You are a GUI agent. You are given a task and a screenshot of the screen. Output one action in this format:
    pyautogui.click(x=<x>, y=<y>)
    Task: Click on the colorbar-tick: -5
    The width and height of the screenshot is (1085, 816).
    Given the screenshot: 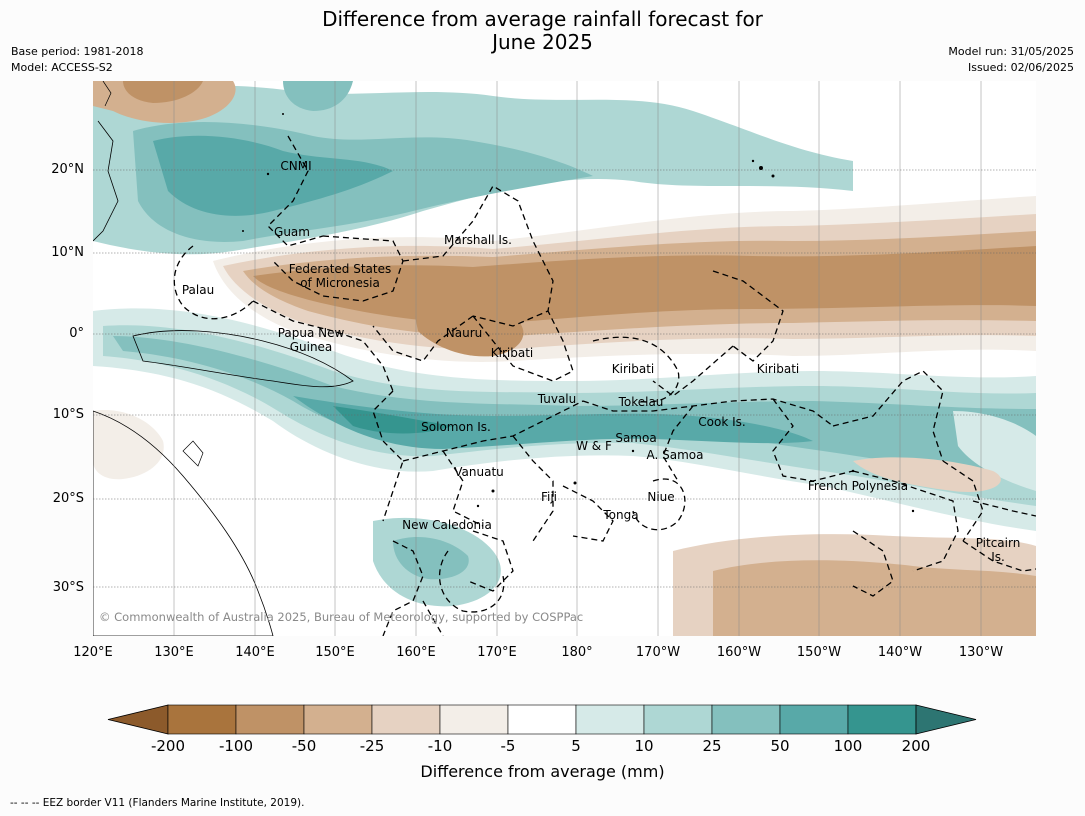 What is the action you would take?
    pyautogui.click(x=508, y=746)
    